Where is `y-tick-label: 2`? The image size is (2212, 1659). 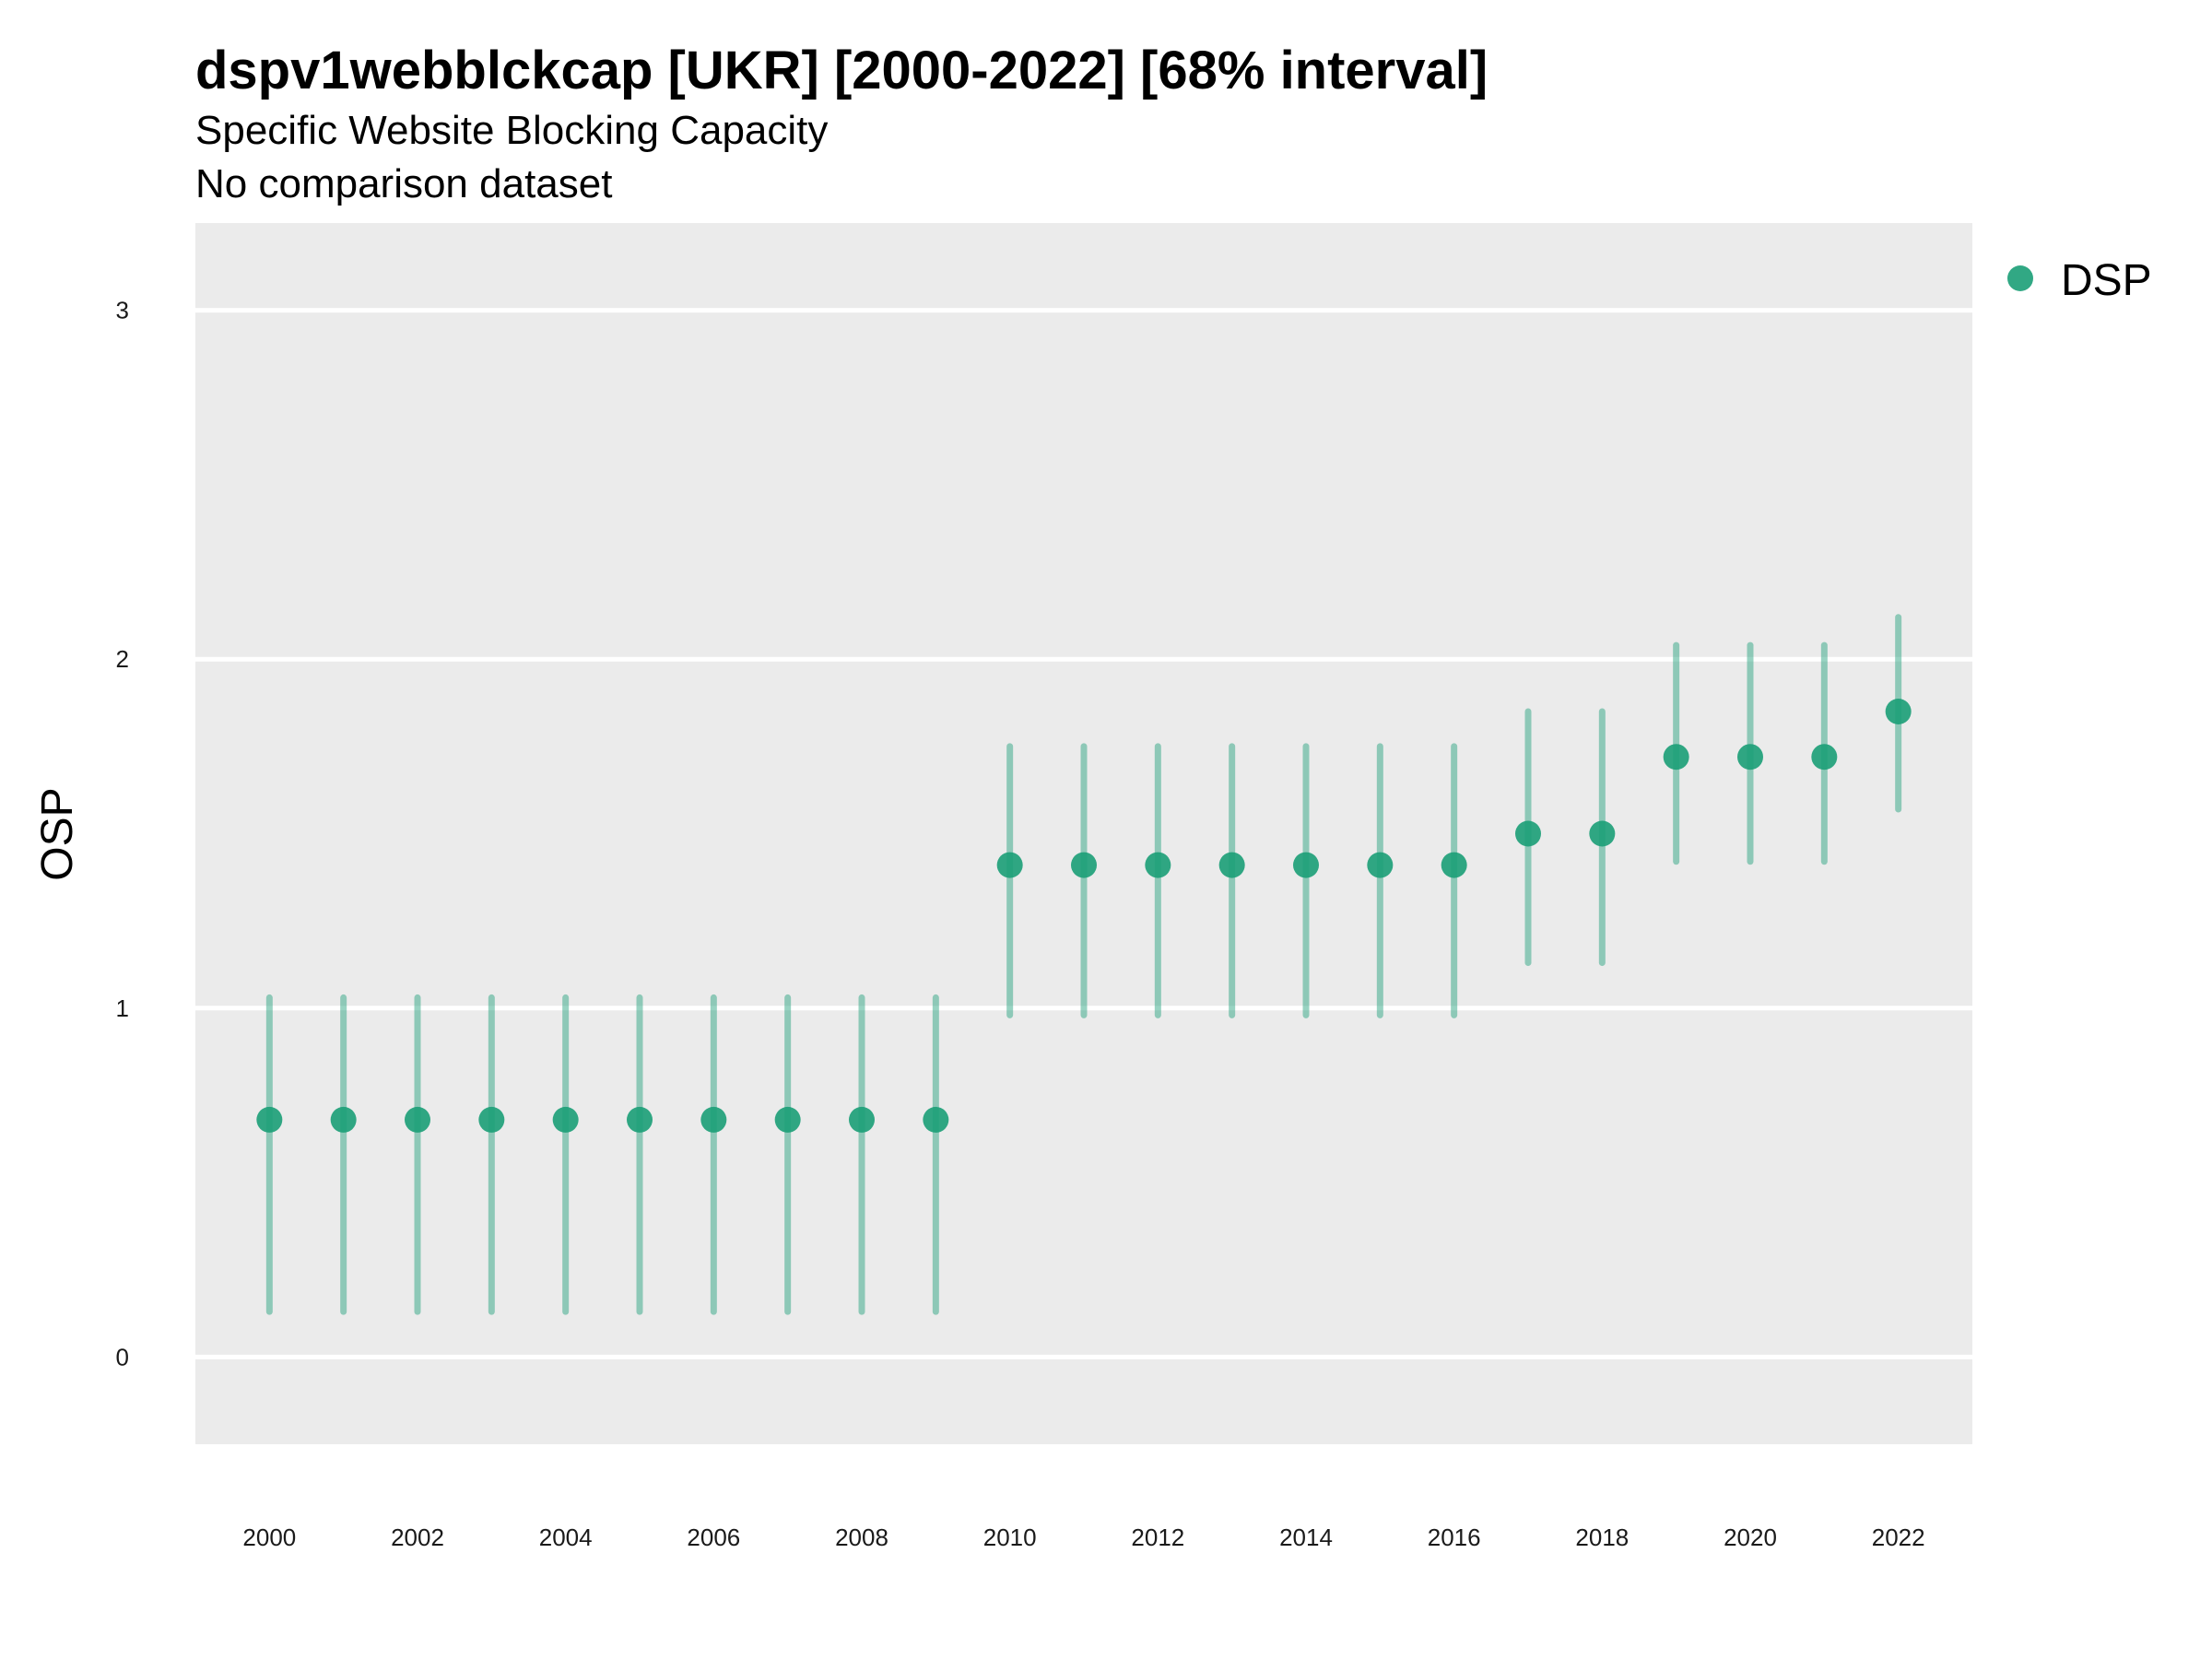 y-tick-label: 2 is located at coordinates (122, 659).